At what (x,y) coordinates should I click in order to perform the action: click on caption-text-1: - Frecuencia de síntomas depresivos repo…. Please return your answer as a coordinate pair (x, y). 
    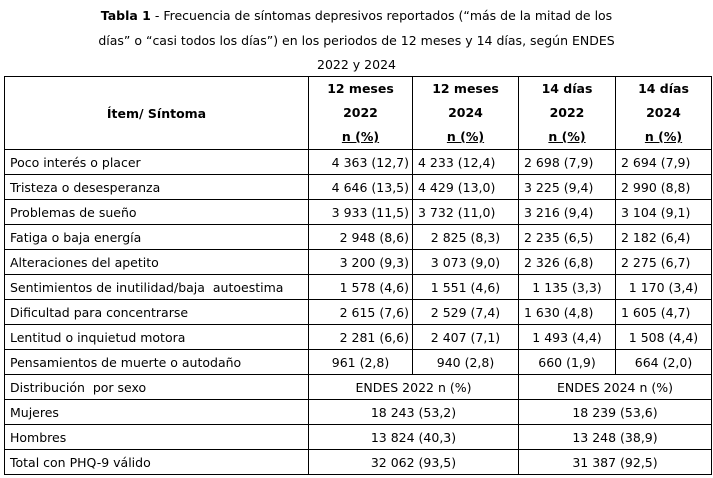
    Looking at the image, I should click on (381, 15).